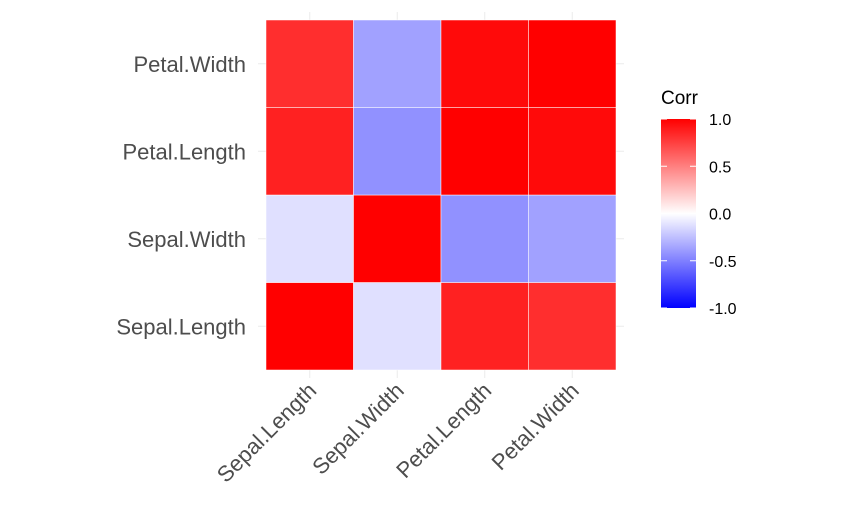 Image resolution: width=853 pixels, height=527 pixels. Describe the element at coordinates (309, 238) in the screenshot. I see `heatmap-cell-sepal-length-sepal-width` at that location.